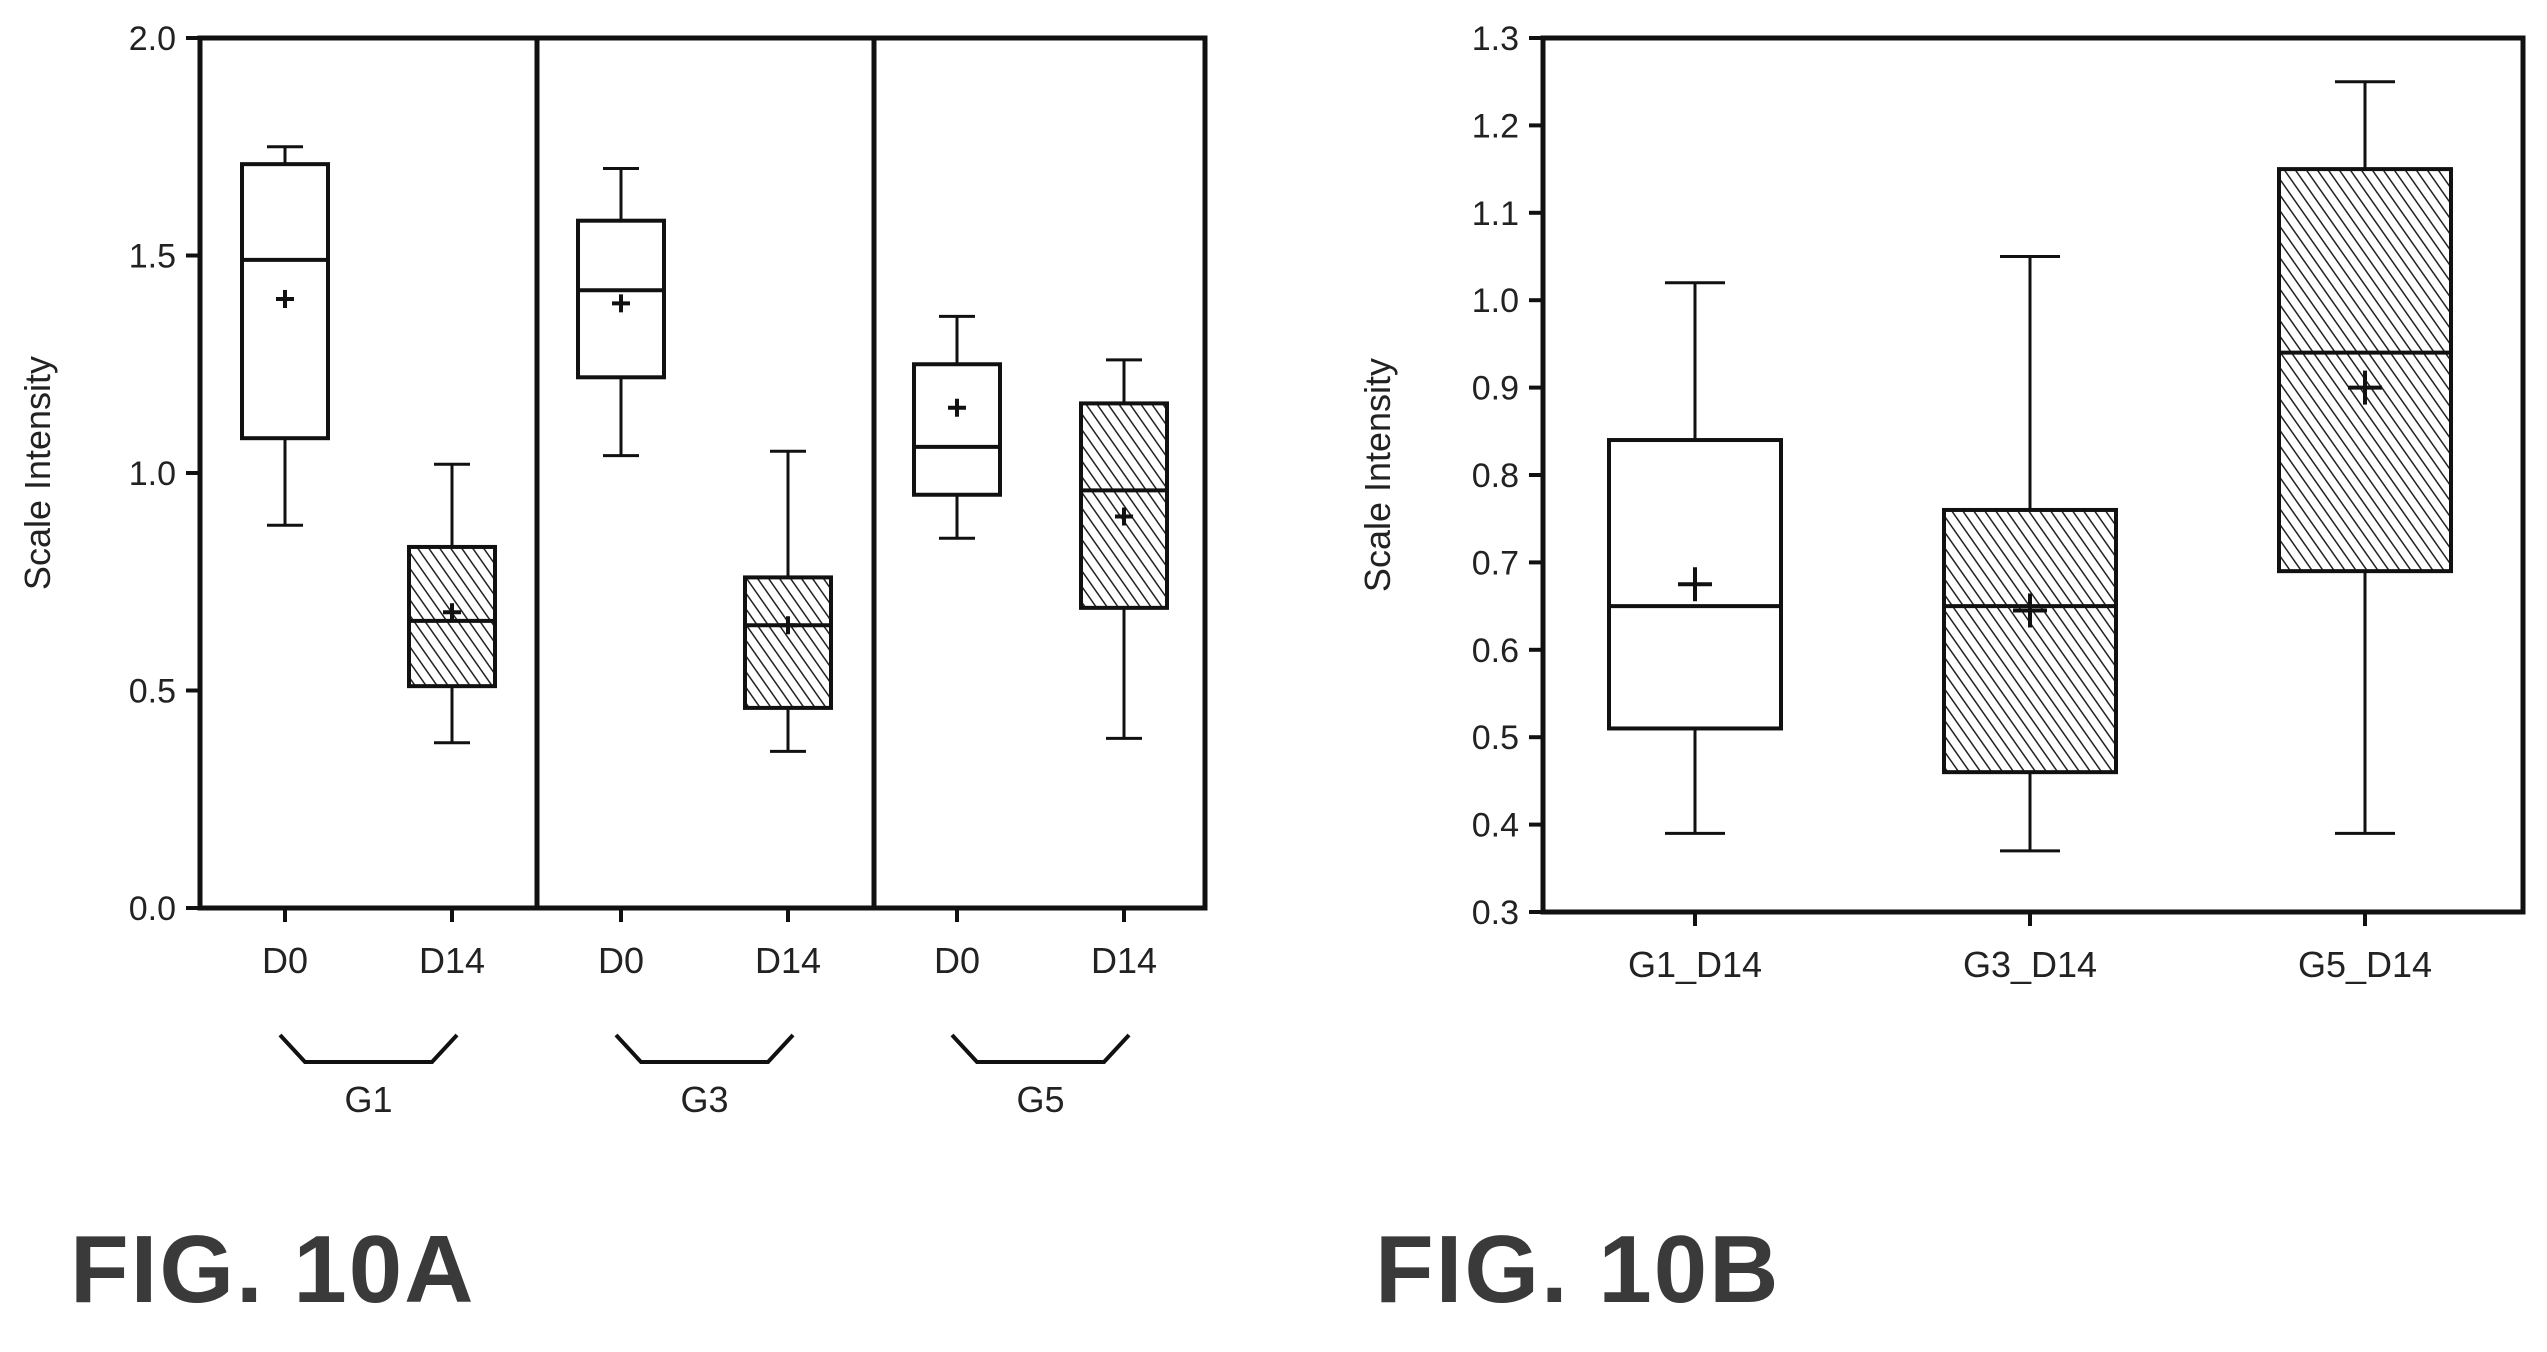  I want to click on group-label: G3, so click(704, 1099).